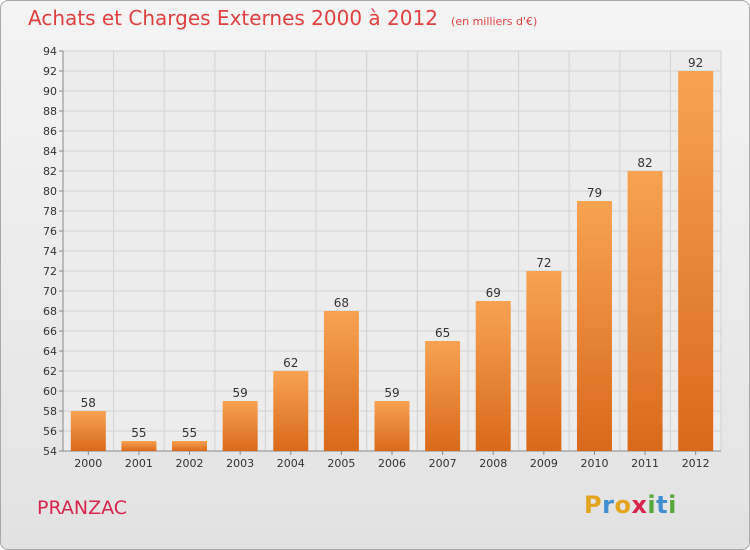  I want to click on y-tick-label: 92, so click(50, 71).